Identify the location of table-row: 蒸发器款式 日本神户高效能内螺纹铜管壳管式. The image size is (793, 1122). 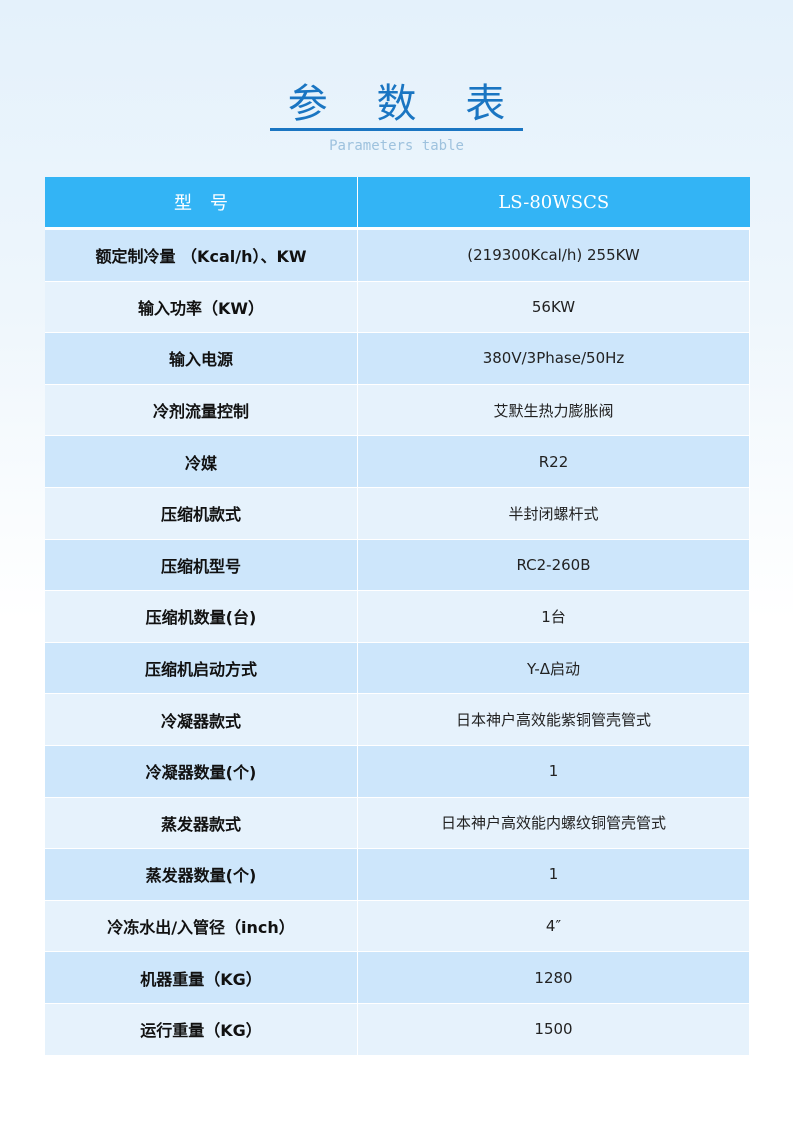
(397, 822).